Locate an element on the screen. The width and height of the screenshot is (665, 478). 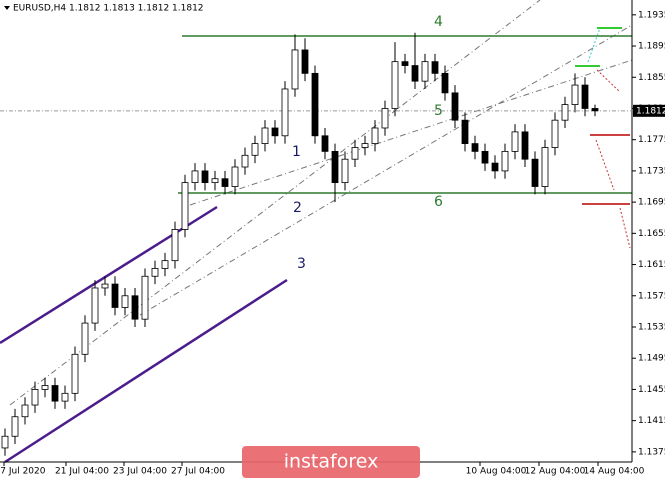
y-tick-label: 1.1575 is located at coordinates (651, 296).